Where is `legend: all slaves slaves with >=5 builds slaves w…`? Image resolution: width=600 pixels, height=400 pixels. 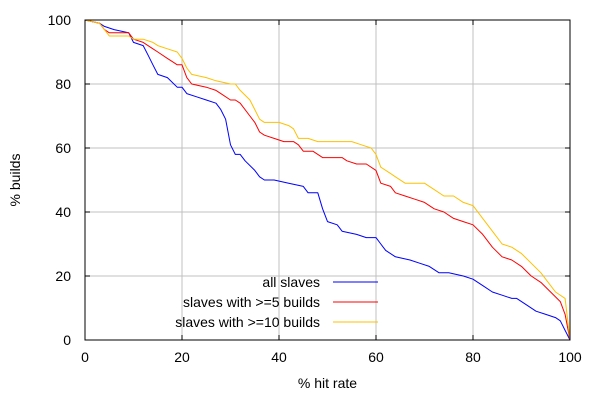 legend: all slaves slaves with >=5 builds slaves w… is located at coordinates (276, 302).